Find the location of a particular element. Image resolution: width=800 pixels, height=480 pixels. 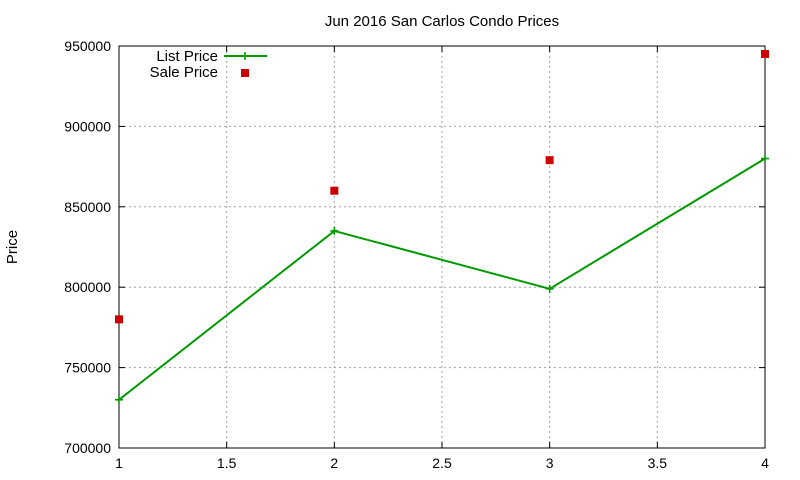

legend-label: Sale Price is located at coordinates (184, 72).